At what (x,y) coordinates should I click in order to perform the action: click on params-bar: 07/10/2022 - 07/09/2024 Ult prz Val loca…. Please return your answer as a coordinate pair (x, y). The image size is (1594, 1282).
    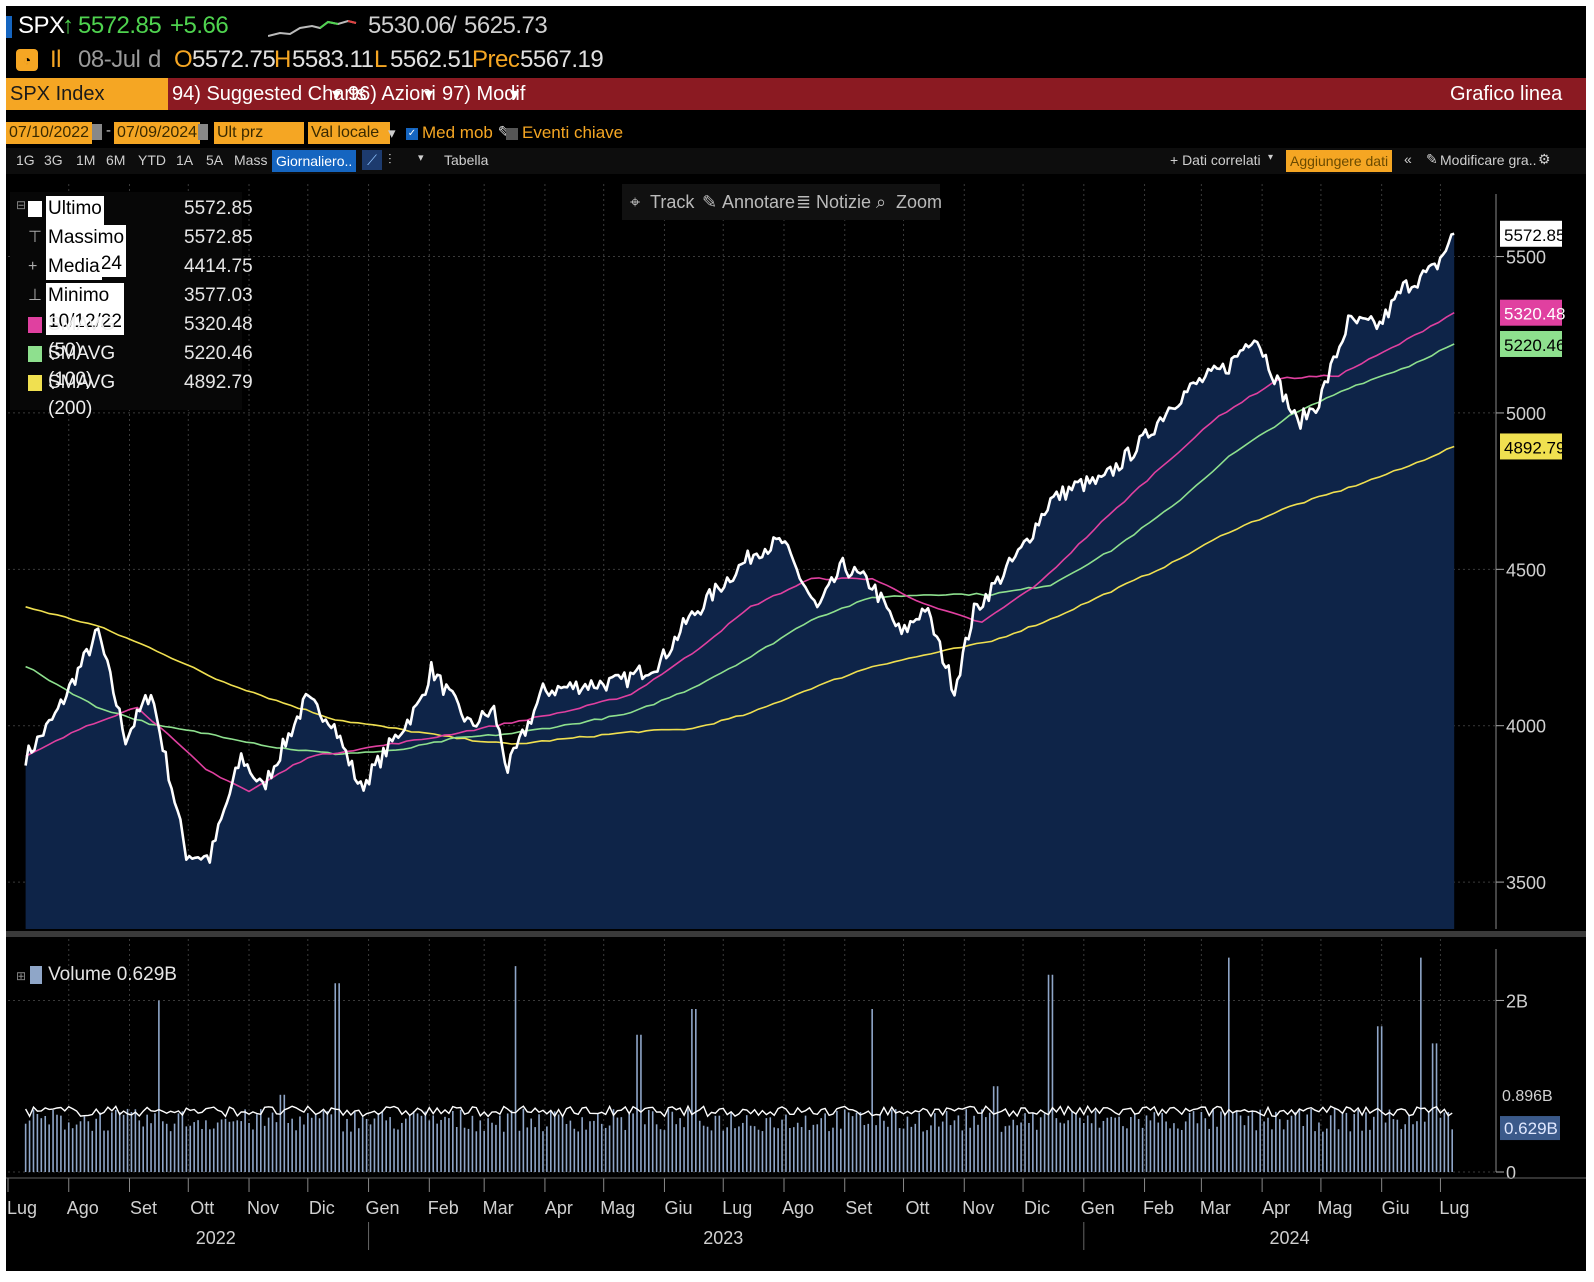
    Looking at the image, I should click on (796, 134).